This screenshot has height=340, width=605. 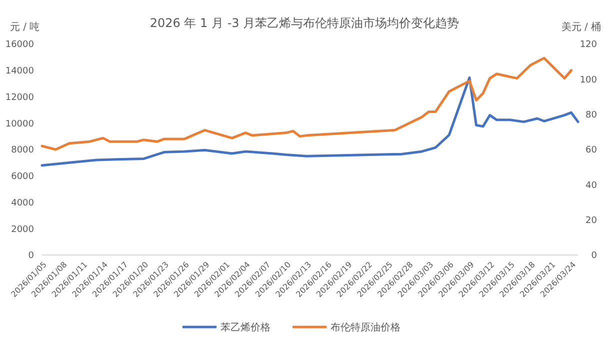 I want to click on y-tick-label: 10000, so click(x=19, y=124).